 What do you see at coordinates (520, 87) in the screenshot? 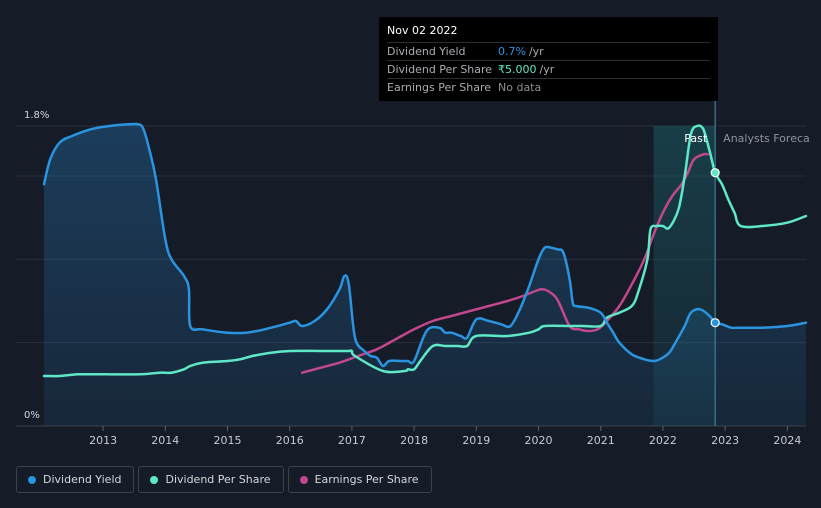
I see `tooltip-row-value: No data` at bounding box center [520, 87].